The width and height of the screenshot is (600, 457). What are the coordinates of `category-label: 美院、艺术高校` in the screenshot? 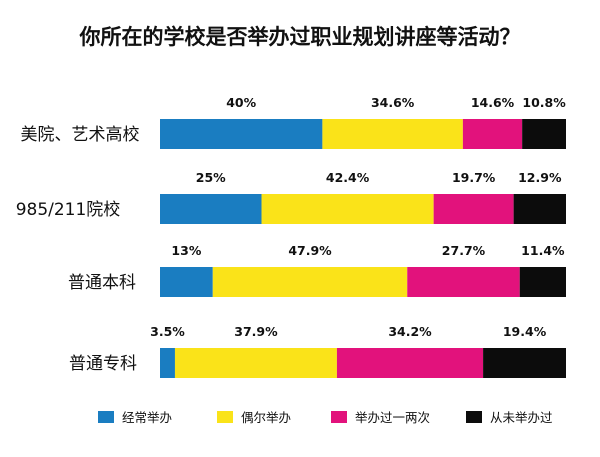 It's located at (80, 135).